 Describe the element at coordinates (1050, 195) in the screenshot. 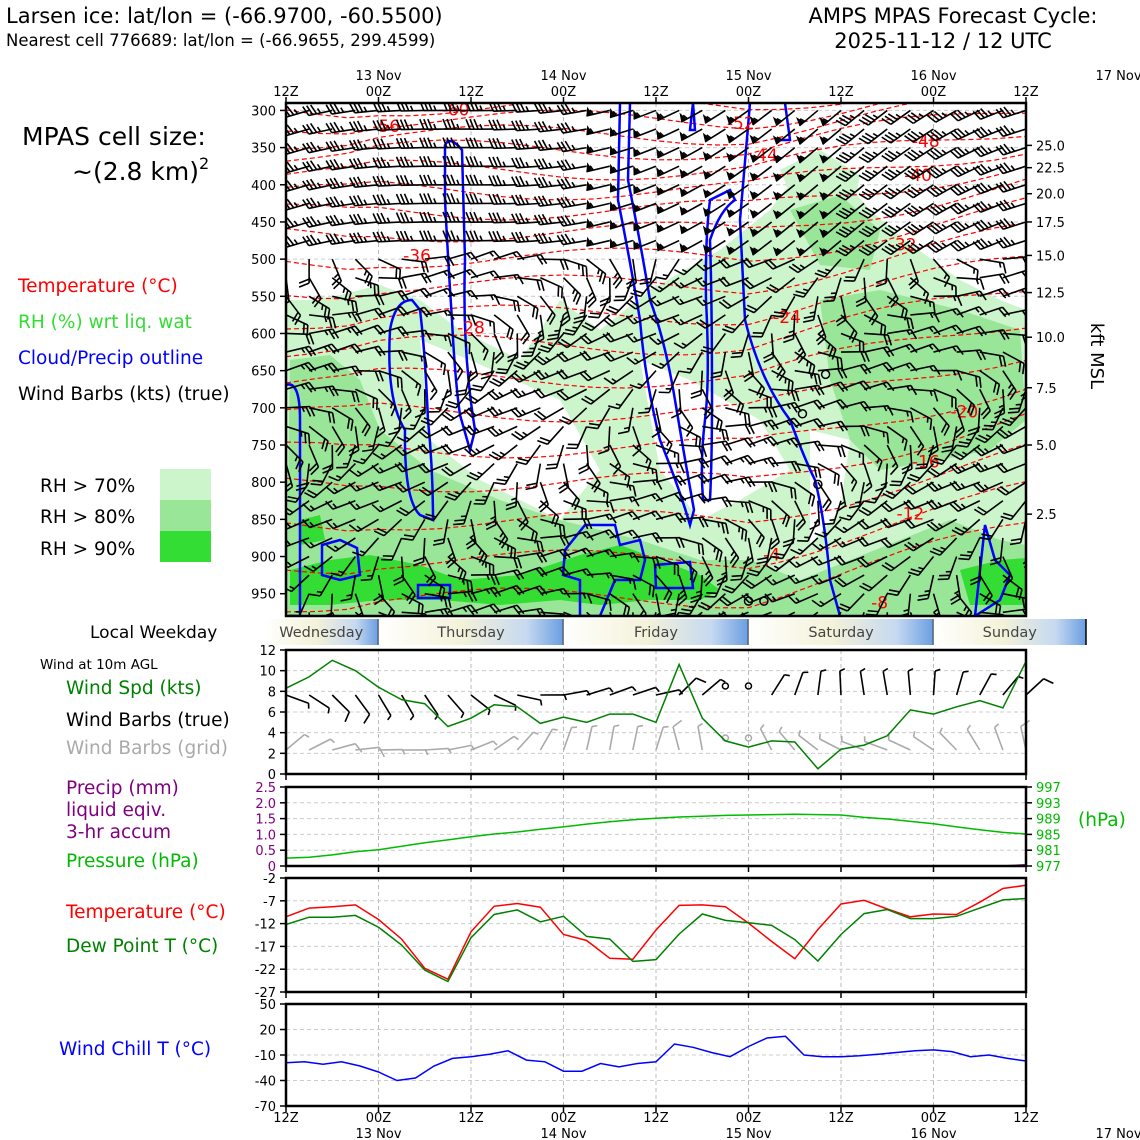

I see `kft-tick-label: 20.0` at that location.